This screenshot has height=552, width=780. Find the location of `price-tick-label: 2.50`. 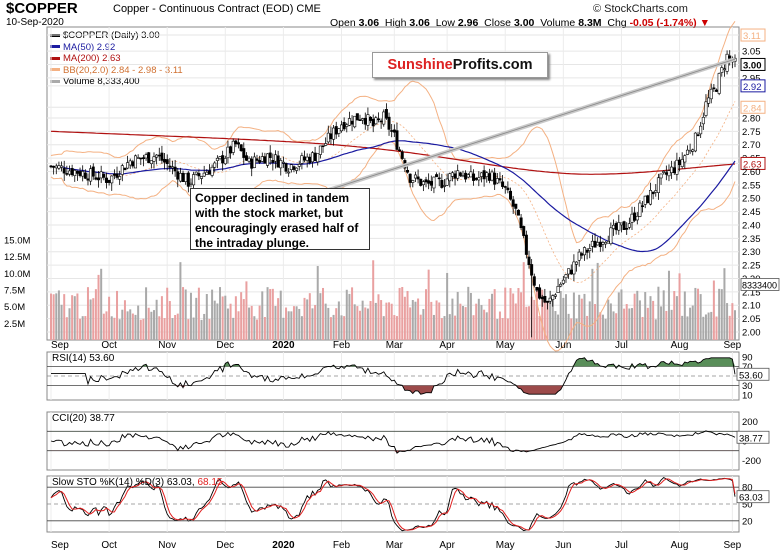

price-tick-label: 2.50 is located at coordinates (751, 199).